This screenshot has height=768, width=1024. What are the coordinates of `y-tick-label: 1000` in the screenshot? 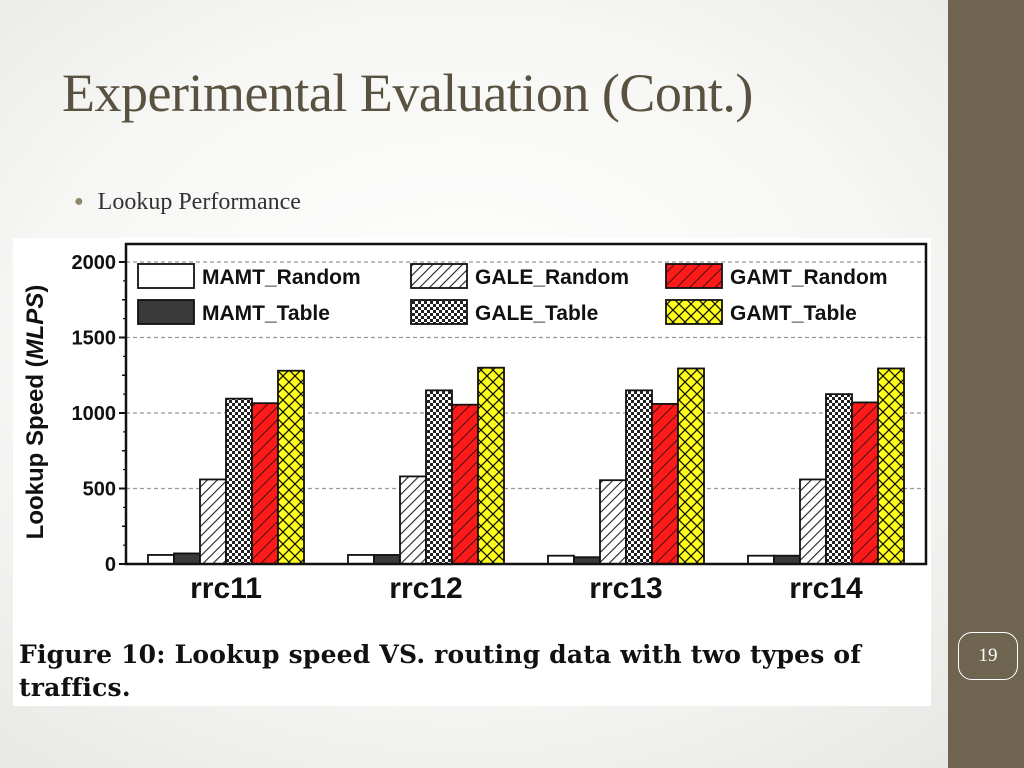 It's located at (94, 414).